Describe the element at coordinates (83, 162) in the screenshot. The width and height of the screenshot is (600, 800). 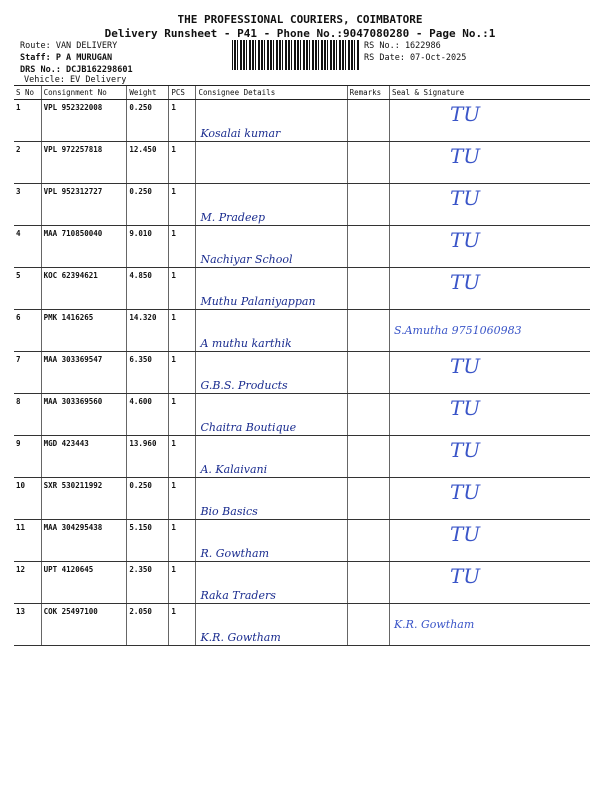
I see `cell-cn: VPL 972257818` at that location.